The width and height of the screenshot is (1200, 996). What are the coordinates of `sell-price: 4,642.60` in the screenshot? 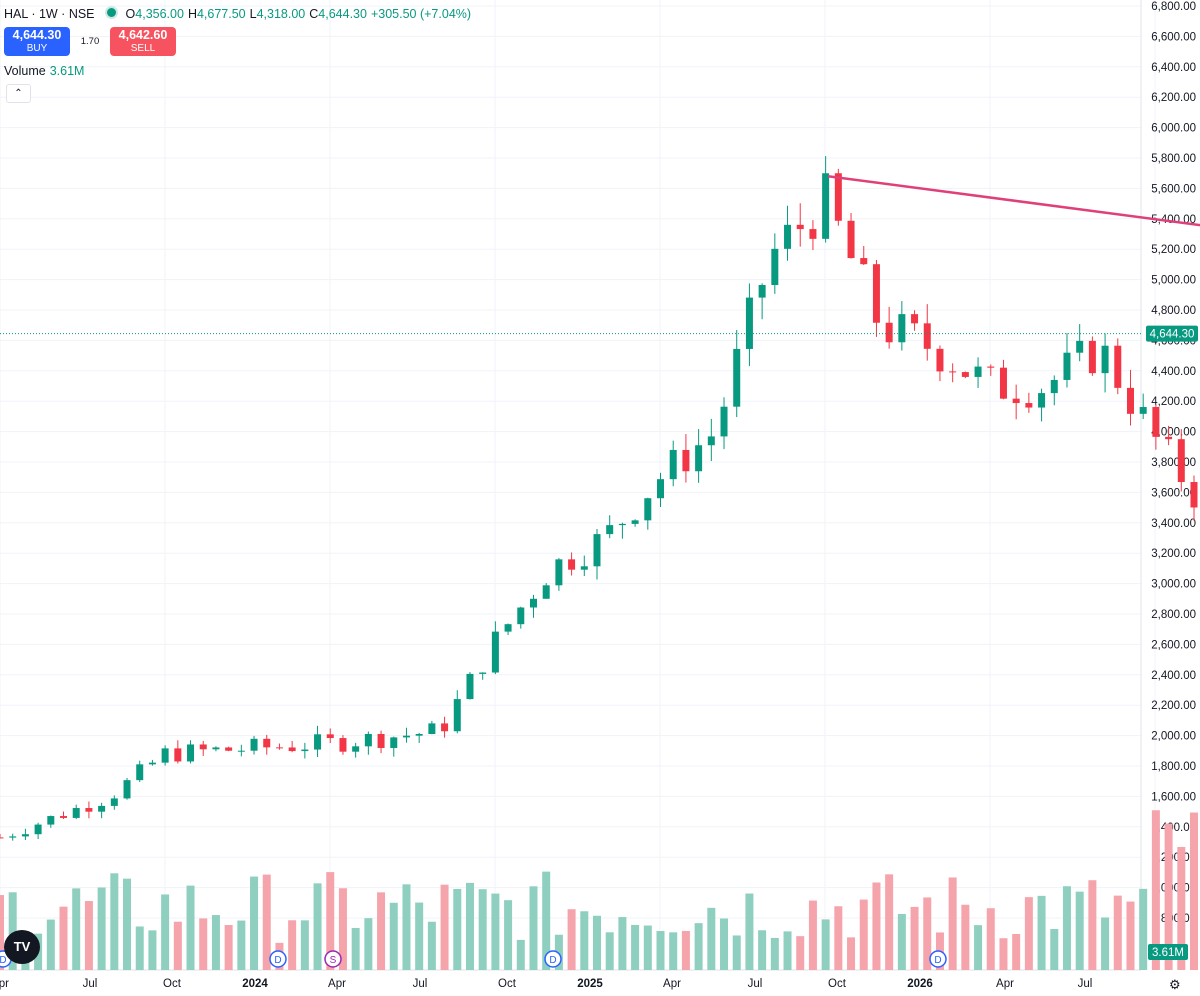 It's located at (143, 35).